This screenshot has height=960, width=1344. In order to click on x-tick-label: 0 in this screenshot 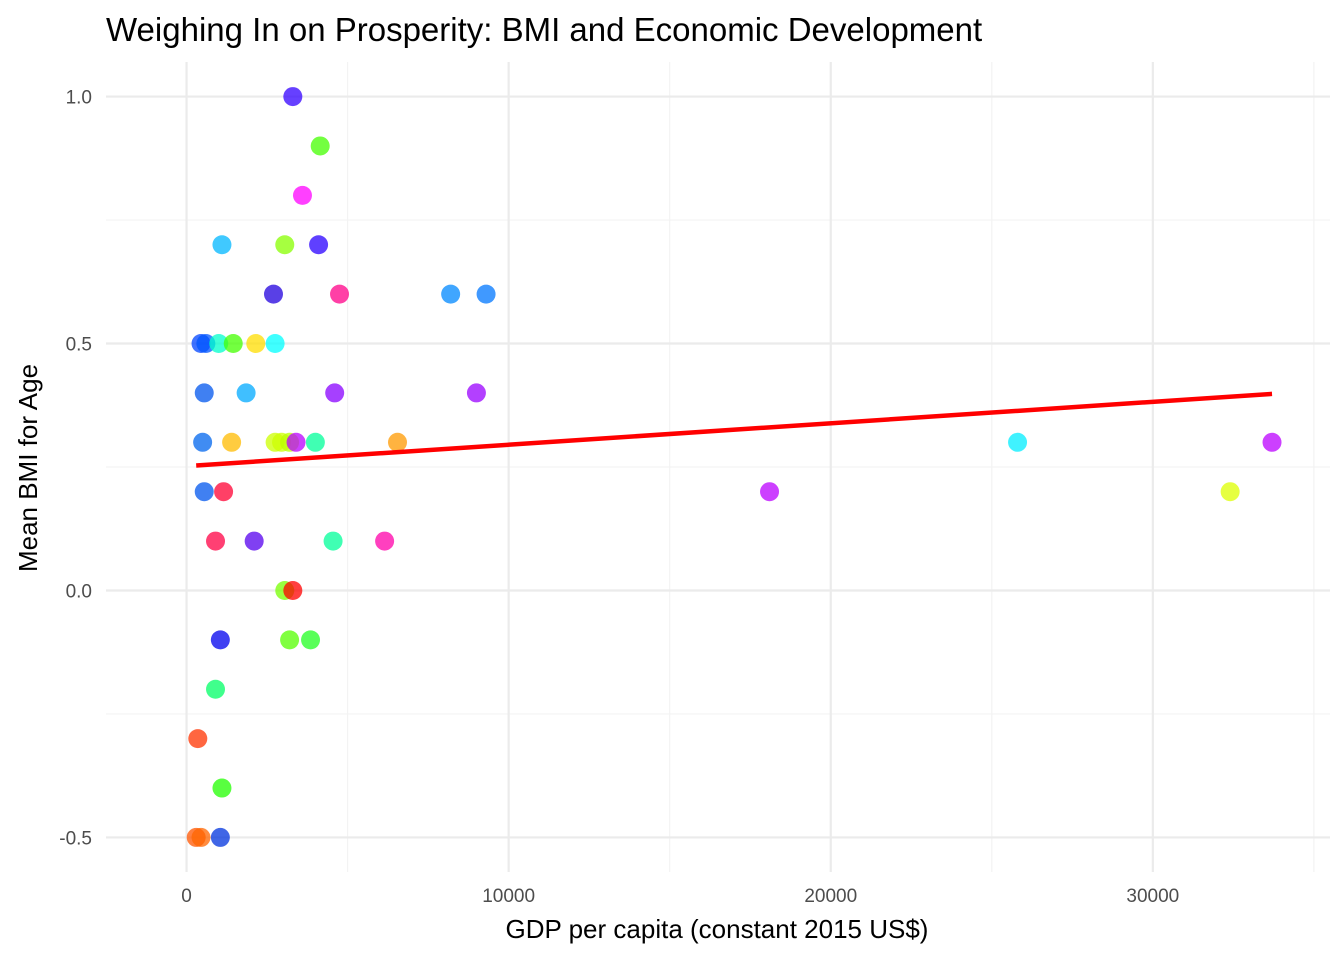, I will do `click(186, 896)`.